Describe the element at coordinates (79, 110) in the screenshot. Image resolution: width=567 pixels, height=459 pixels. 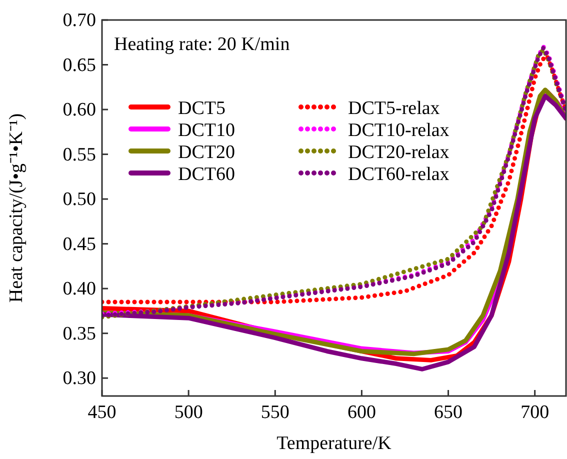
I see `y-tick-label: 0.60` at that location.